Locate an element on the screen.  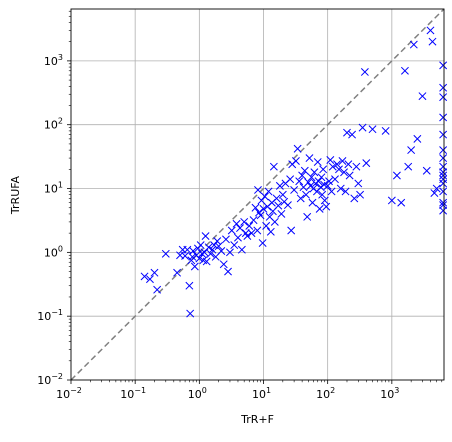
y-tick-label: 10³ is located at coordinates (53, 60).